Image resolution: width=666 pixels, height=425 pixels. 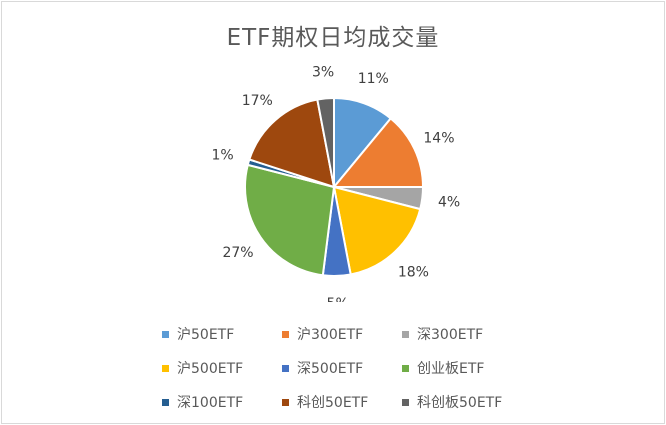 I want to click on legend-item-2: 深300ETF, so click(x=472, y=334).